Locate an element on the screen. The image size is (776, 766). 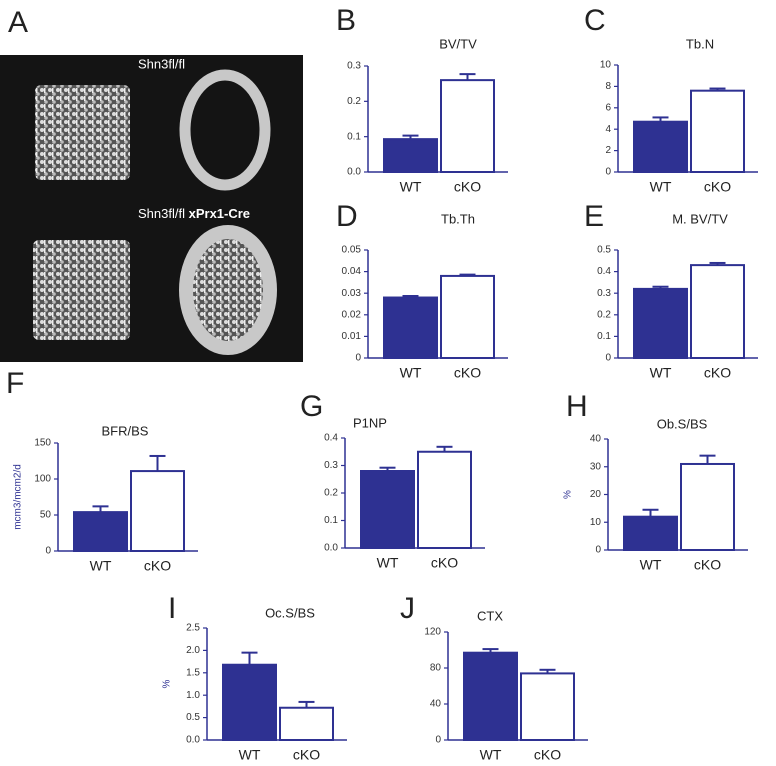
y-tick-label: 0.03 is located at coordinates (352, 293).